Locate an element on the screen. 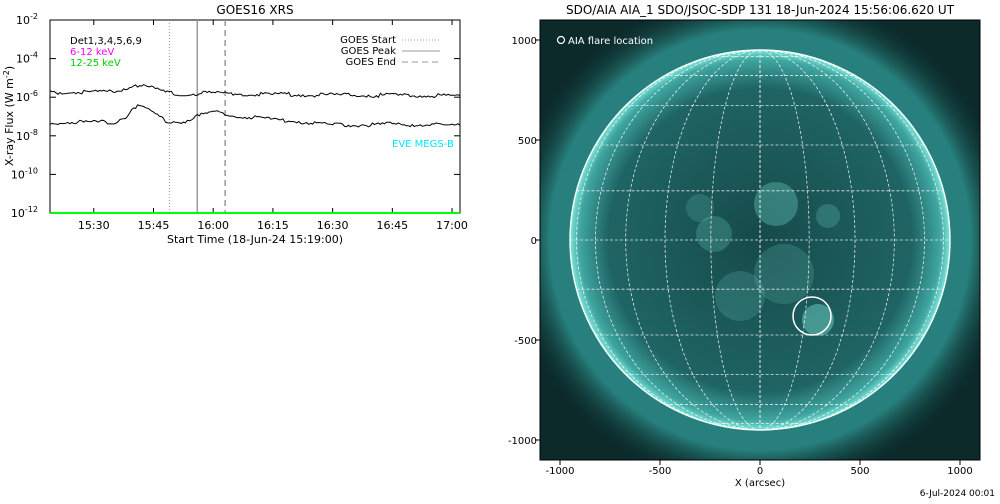 The width and height of the screenshot is (1000, 504). footer-timestamp: 6-Jul-2024 00:01 is located at coordinates (957, 494).